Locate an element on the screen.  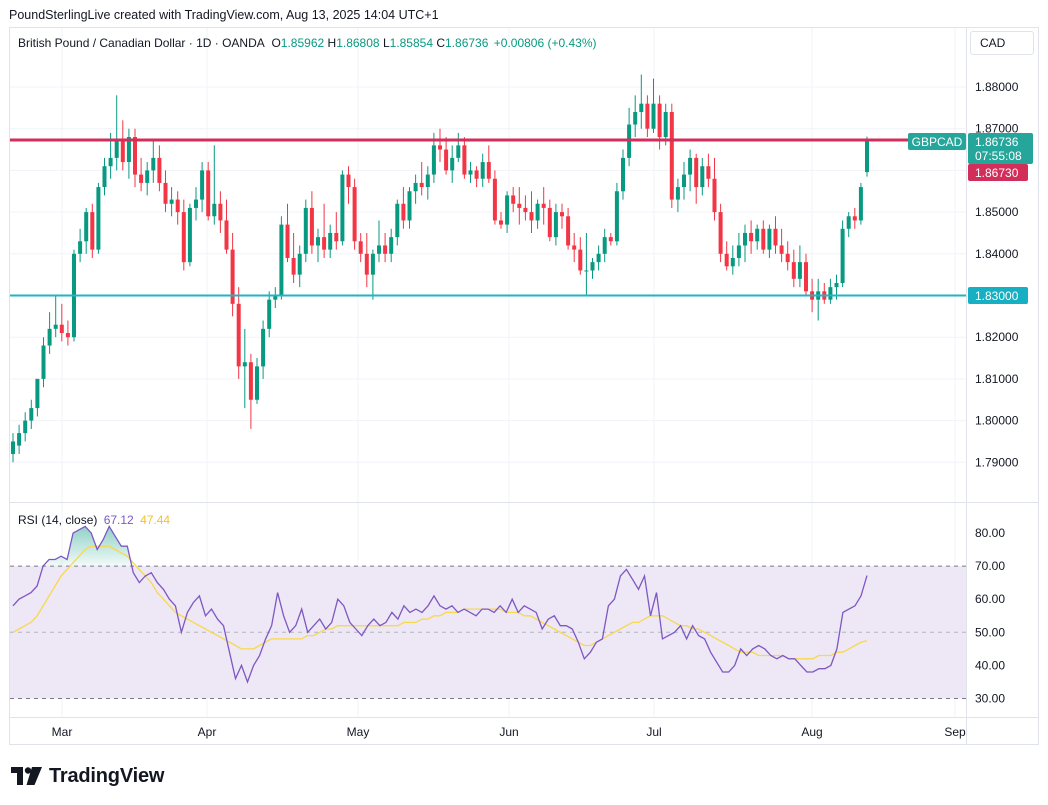
price-tick-label: 1.82000 is located at coordinates (997, 337).